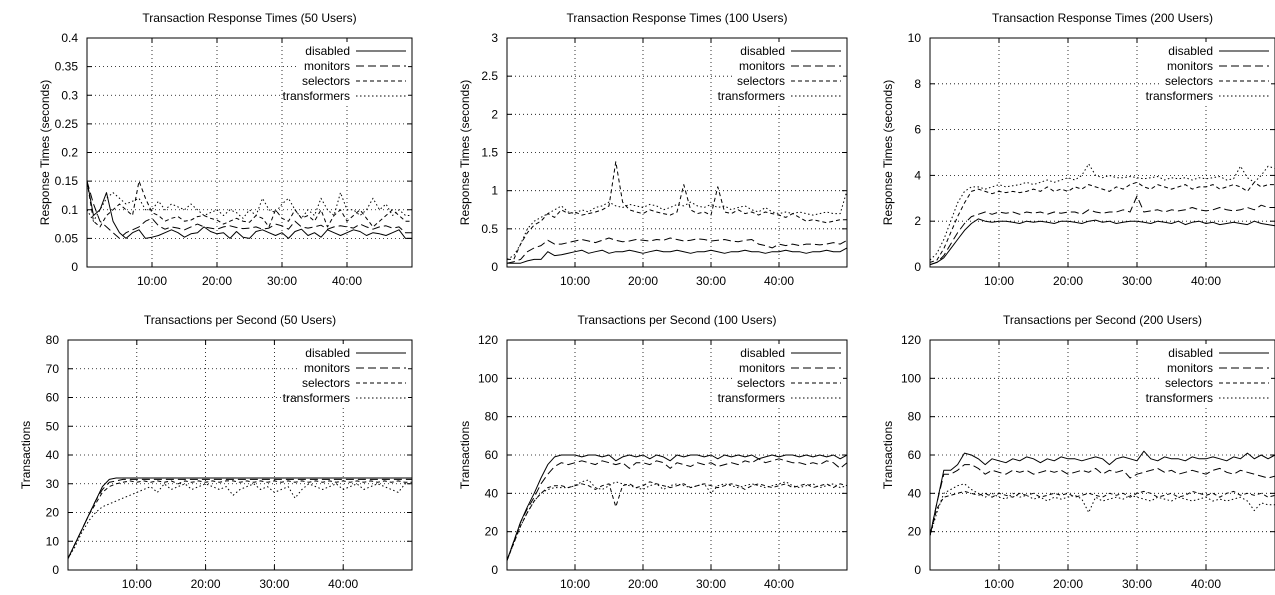 The image size is (1275, 595). I want to click on y-tick-label: 0.25, so click(67, 124).